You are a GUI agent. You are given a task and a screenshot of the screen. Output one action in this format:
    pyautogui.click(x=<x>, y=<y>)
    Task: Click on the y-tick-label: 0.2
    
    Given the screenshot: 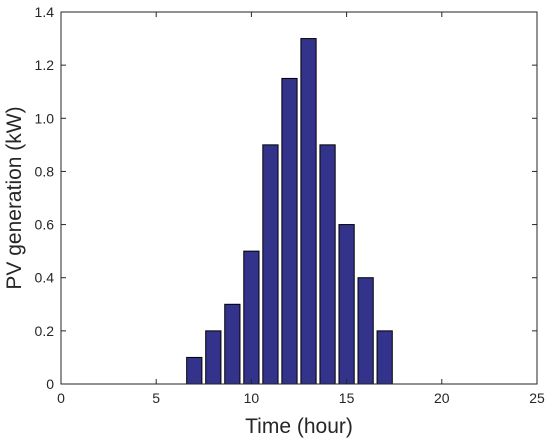 What is the action you would take?
    pyautogui.click(x=45, y=331)
    